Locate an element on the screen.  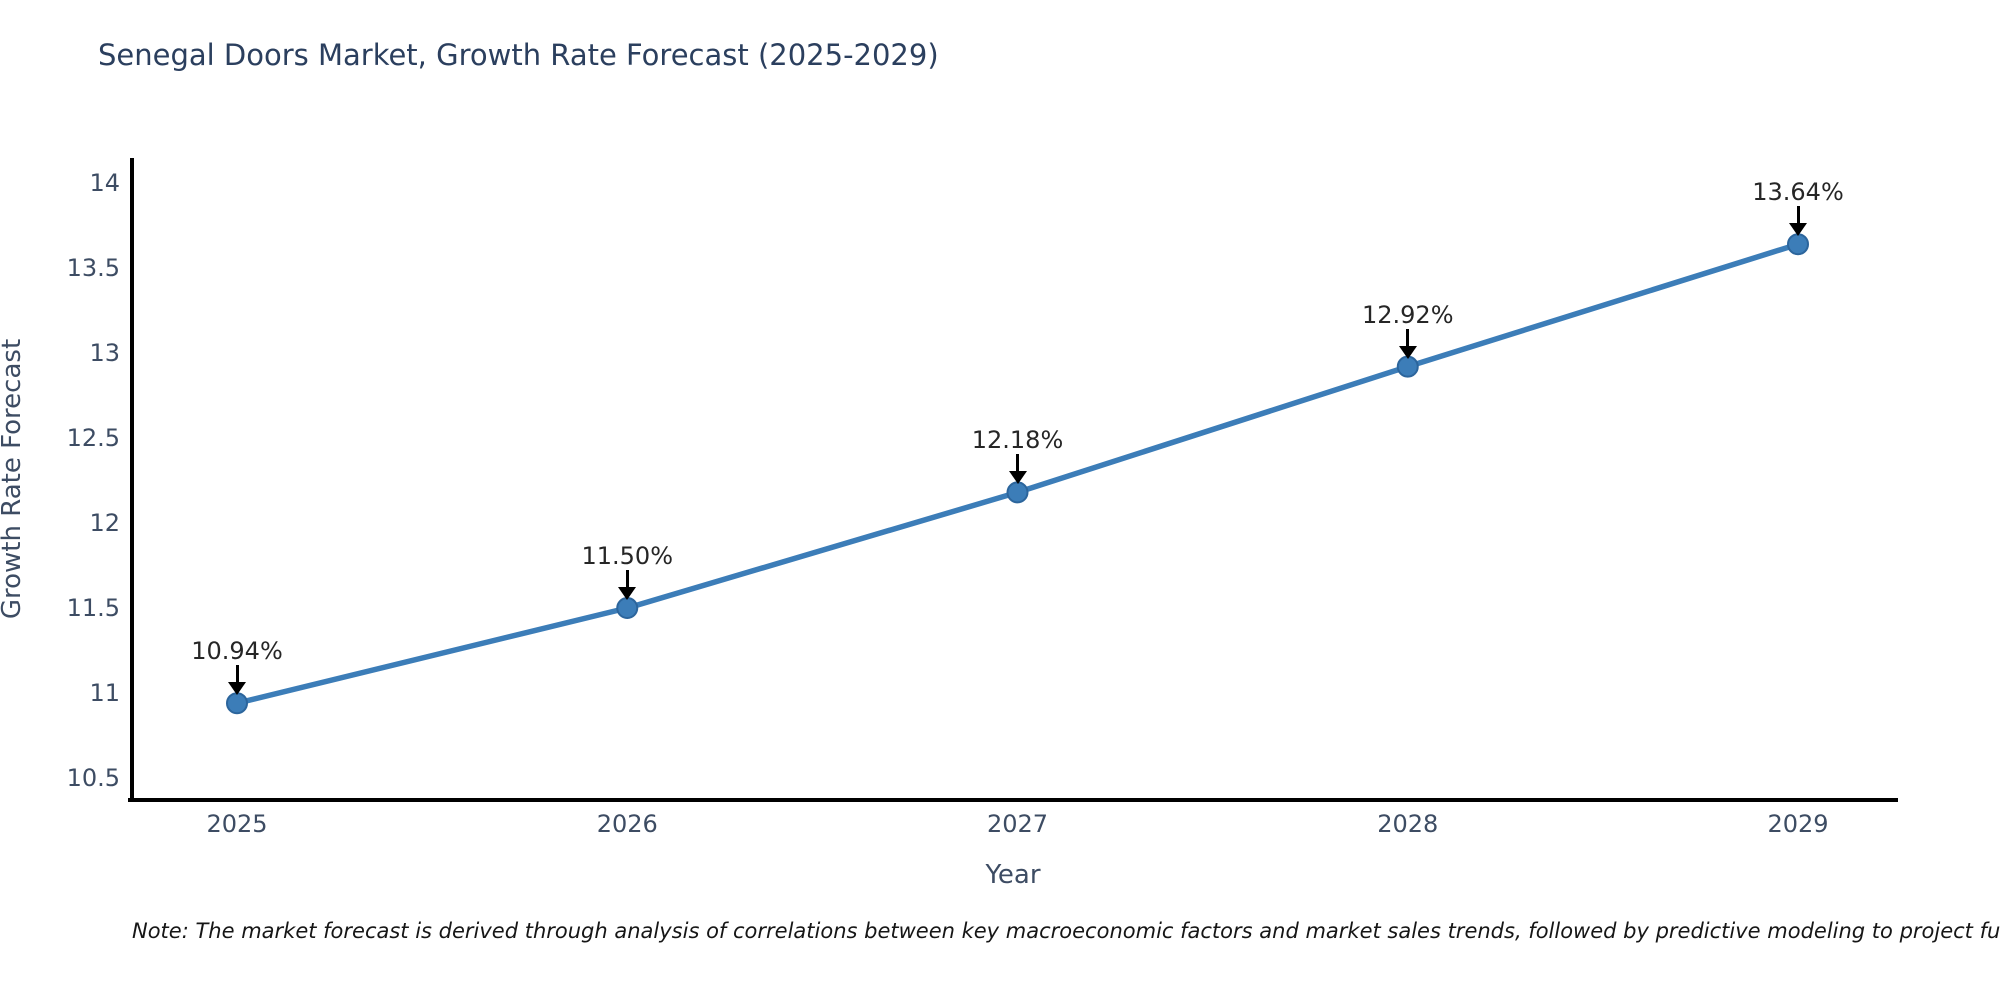
y-tick-label: 10.5 is located at coordinates (93, 778).